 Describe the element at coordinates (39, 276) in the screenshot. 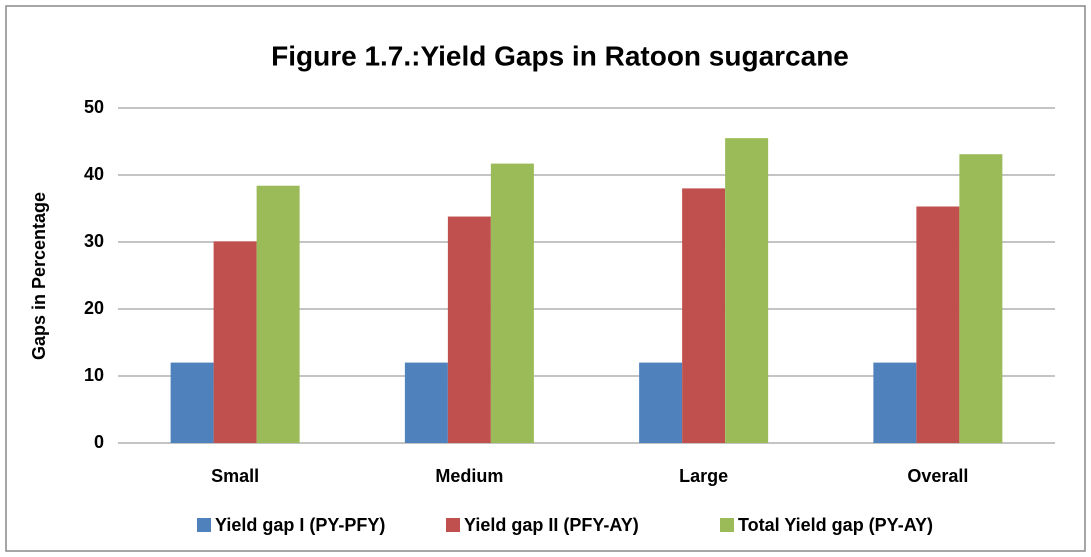

I see `y-axis-label: Gaps in Percentage` at that location.